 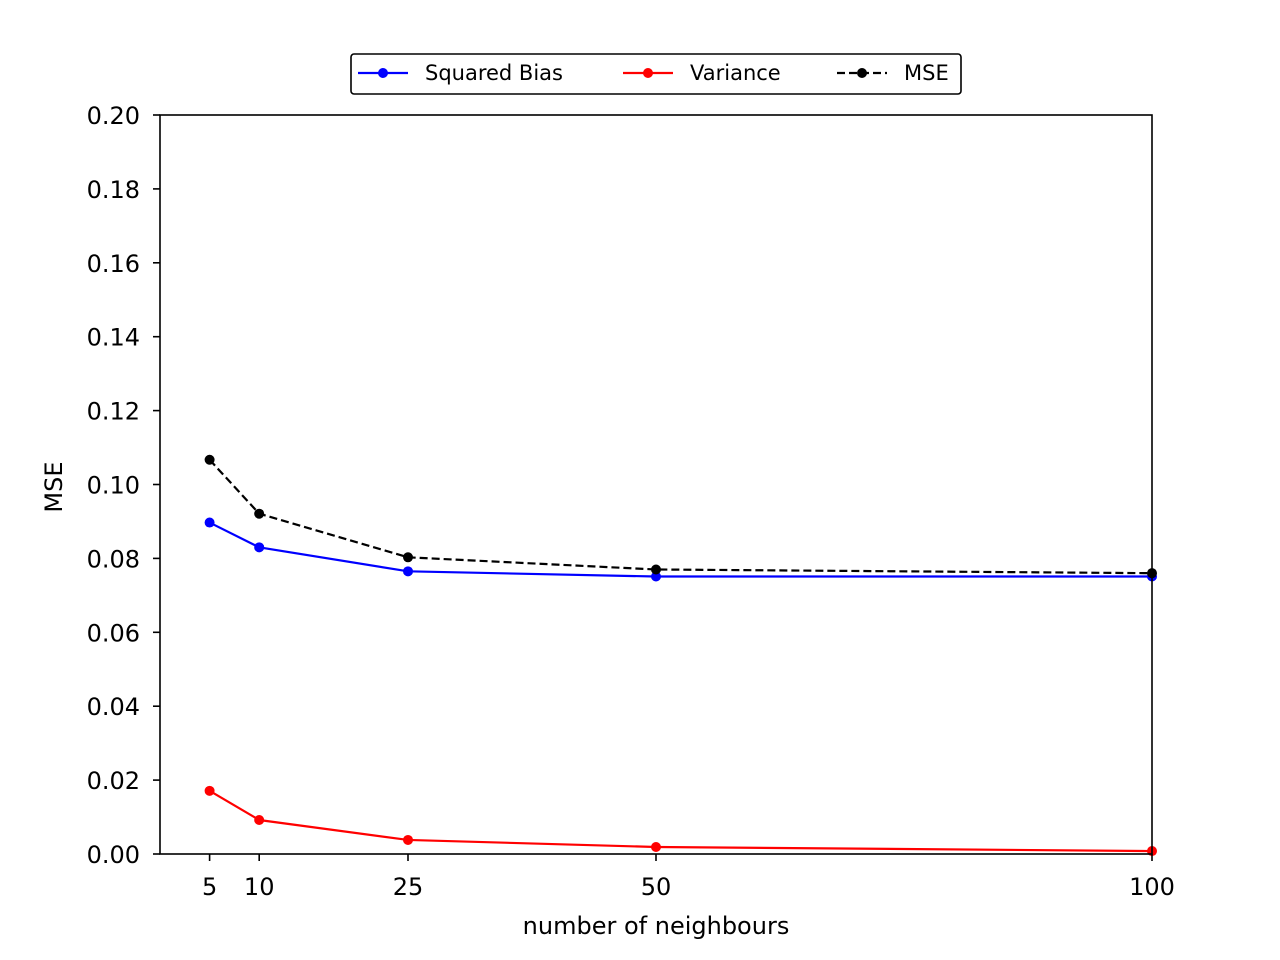 I want to click on legend-label-squared-bias: Squared Bias, so click(x=494, y=73).